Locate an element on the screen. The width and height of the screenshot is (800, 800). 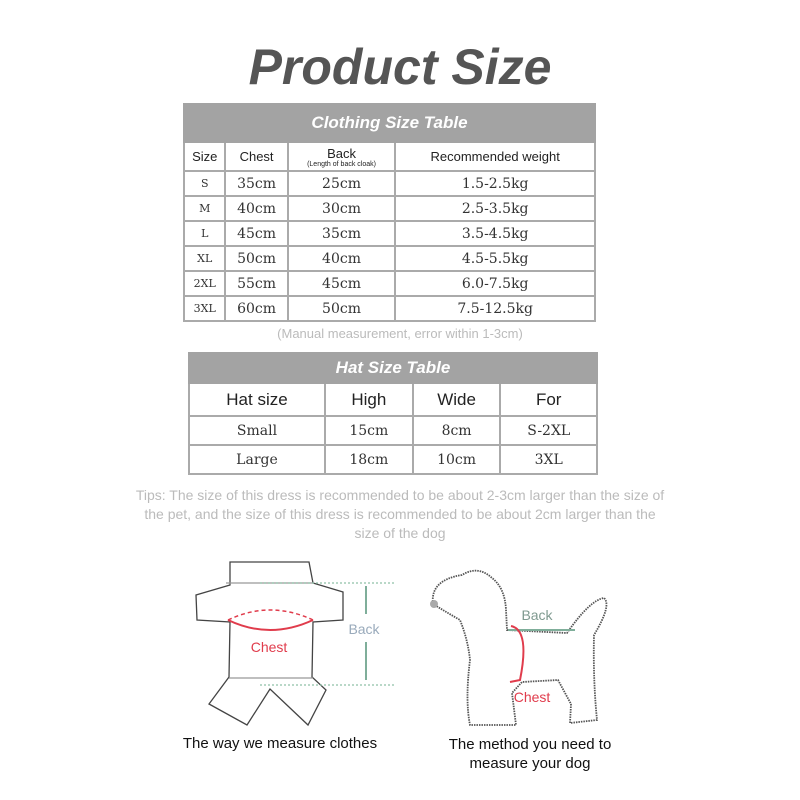
clothes-back-label: Back is located at coordinates (364, 629).